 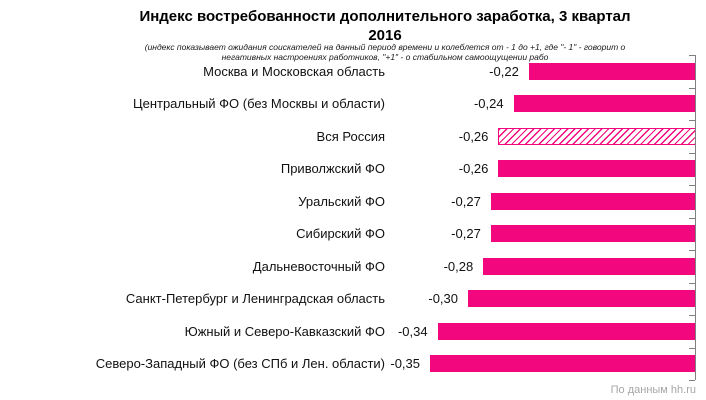 What do you see at coordinates (504, 71) in the screenshot?
I see `value-label: -0,22` at bounding box center [504, 71].